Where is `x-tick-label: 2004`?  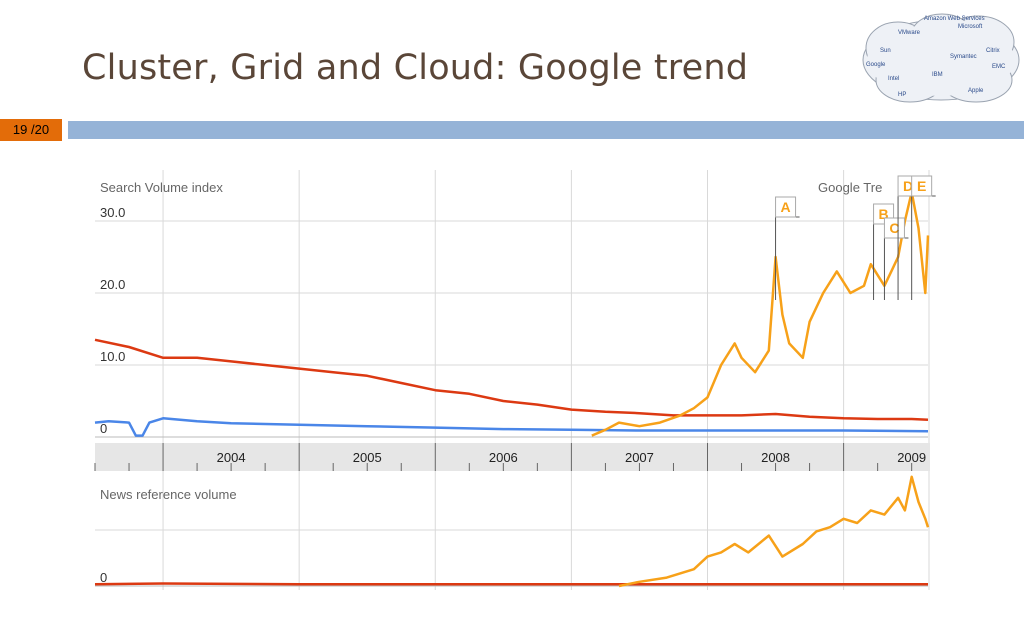
x-tick-label: 2004 is located at coordinates (231, 457).